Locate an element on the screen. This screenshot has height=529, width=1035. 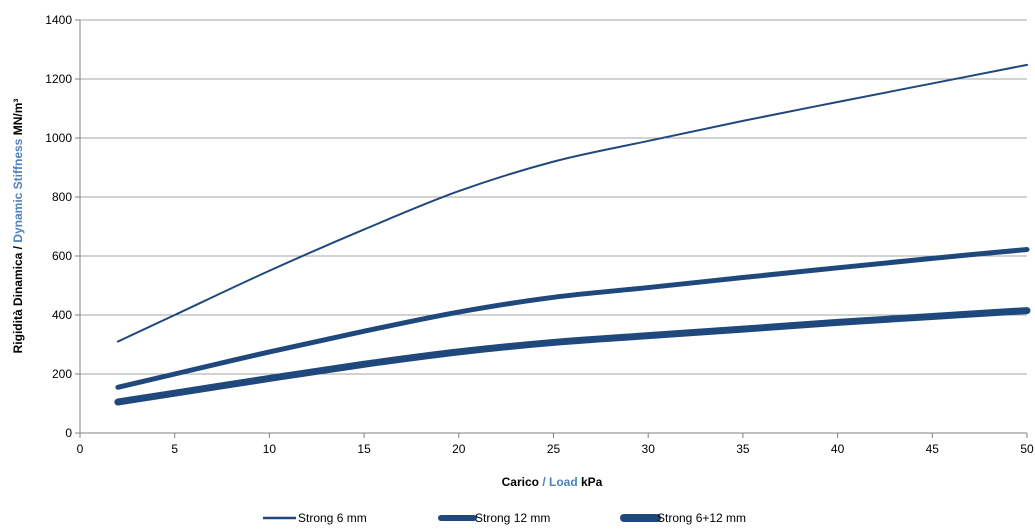
y-tick-label: 1000 is located at coordinates (58, 138).